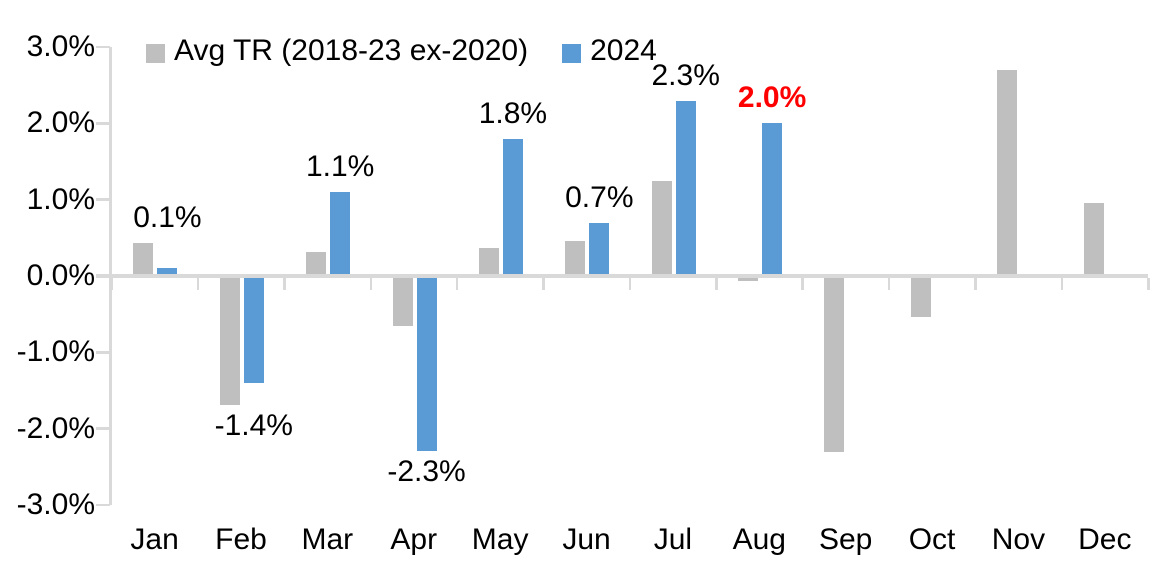 This screenshot has height=570, width=1152. I want to click on bar-2024-feb, so click(253, 329).